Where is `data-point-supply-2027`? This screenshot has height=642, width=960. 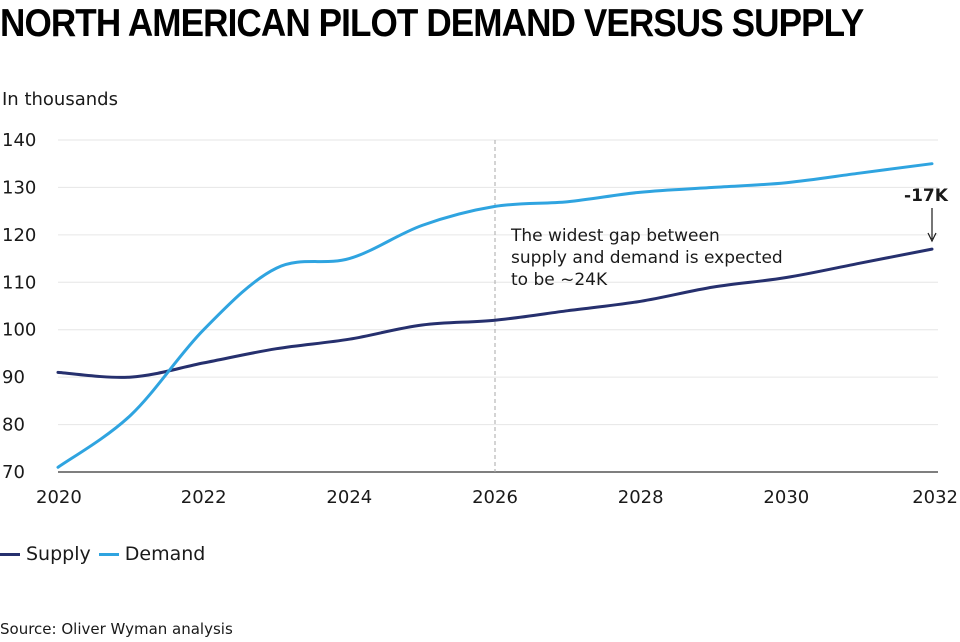
data-point-supply-2027 is located at coordinates (567, 310).